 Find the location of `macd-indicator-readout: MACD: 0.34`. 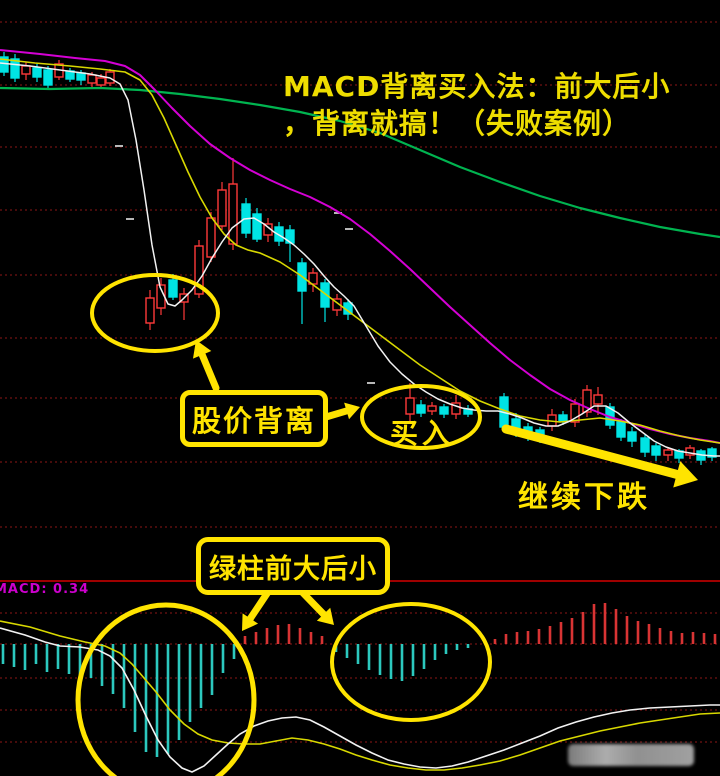

macd-indicator-readout: MACD: 0.34 is located at coordinates (45, 589).